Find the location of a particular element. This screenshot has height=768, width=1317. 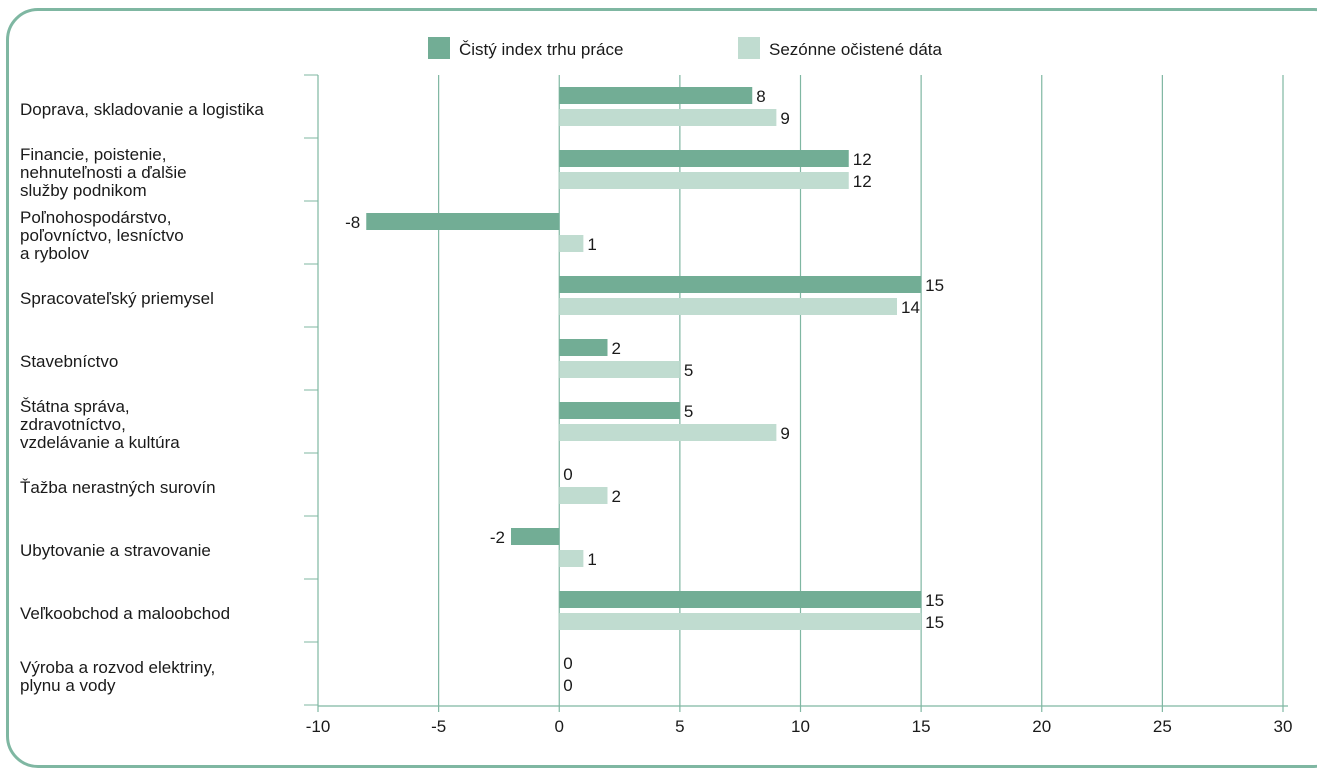

x-tick-label: -10 is located at coordinates (318, 726).